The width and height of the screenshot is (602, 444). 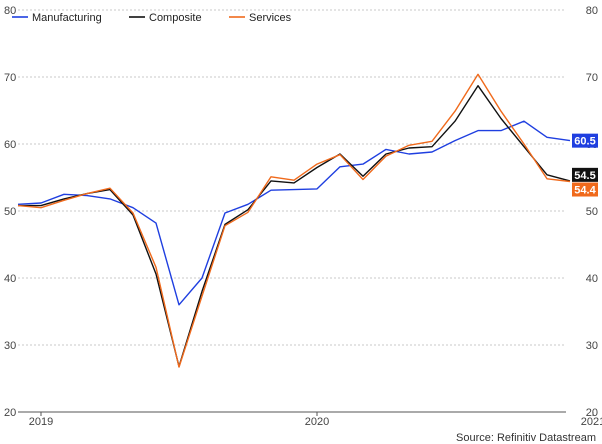 I want to click on end-label-manufacturing: 60.5, so click(x=584, y=142).